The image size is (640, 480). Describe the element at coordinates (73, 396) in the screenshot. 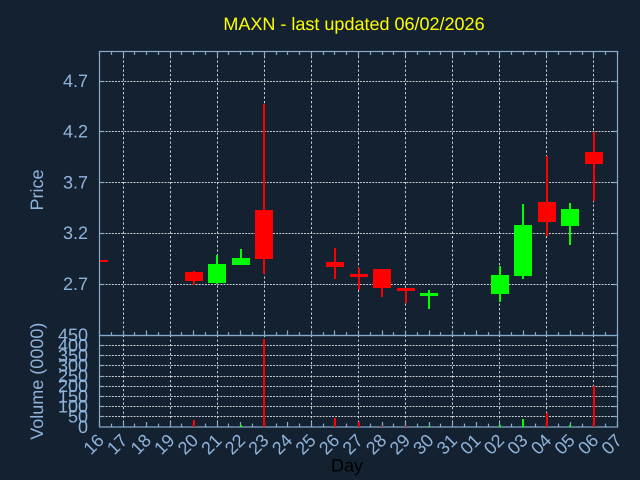

I see `svg-text: 150` at that location.